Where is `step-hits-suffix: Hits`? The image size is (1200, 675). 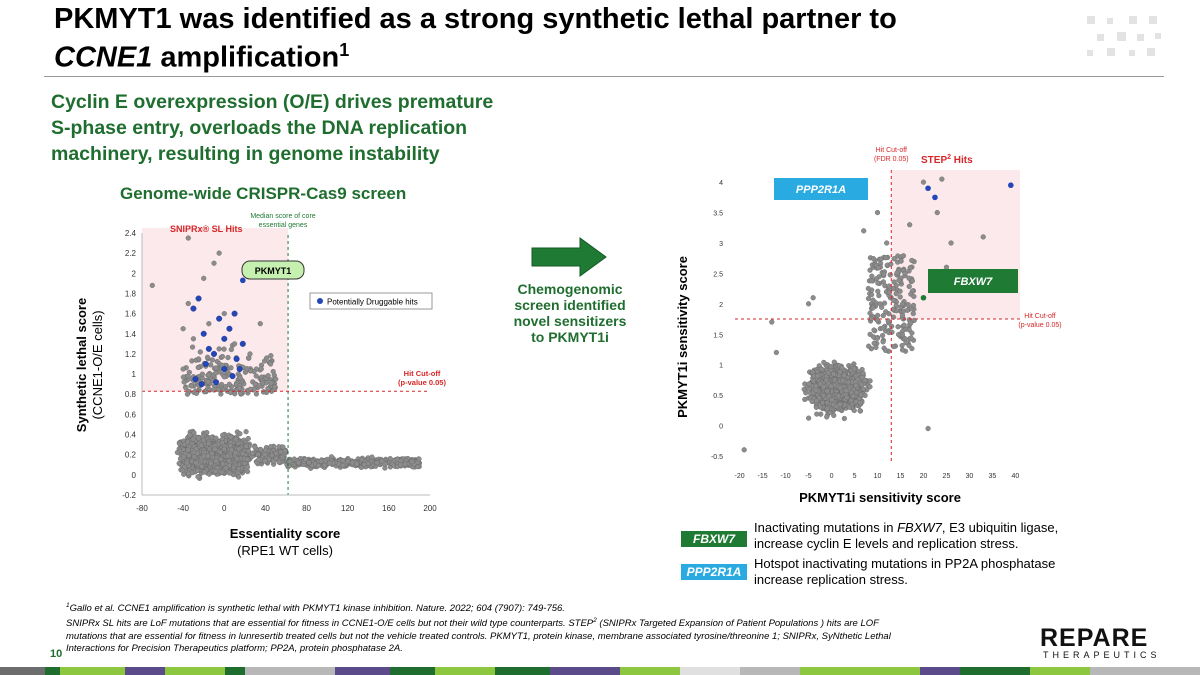 step-hits-suffix: Hits is located at coordinates (962, 160).